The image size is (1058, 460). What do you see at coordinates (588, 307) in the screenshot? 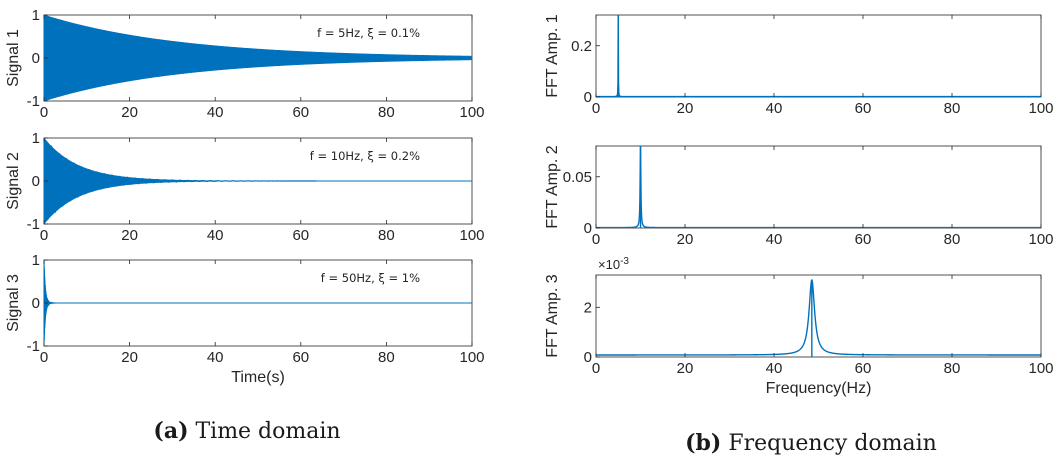
I see `y-tick-label: 2` at bounding box center [588, 307].